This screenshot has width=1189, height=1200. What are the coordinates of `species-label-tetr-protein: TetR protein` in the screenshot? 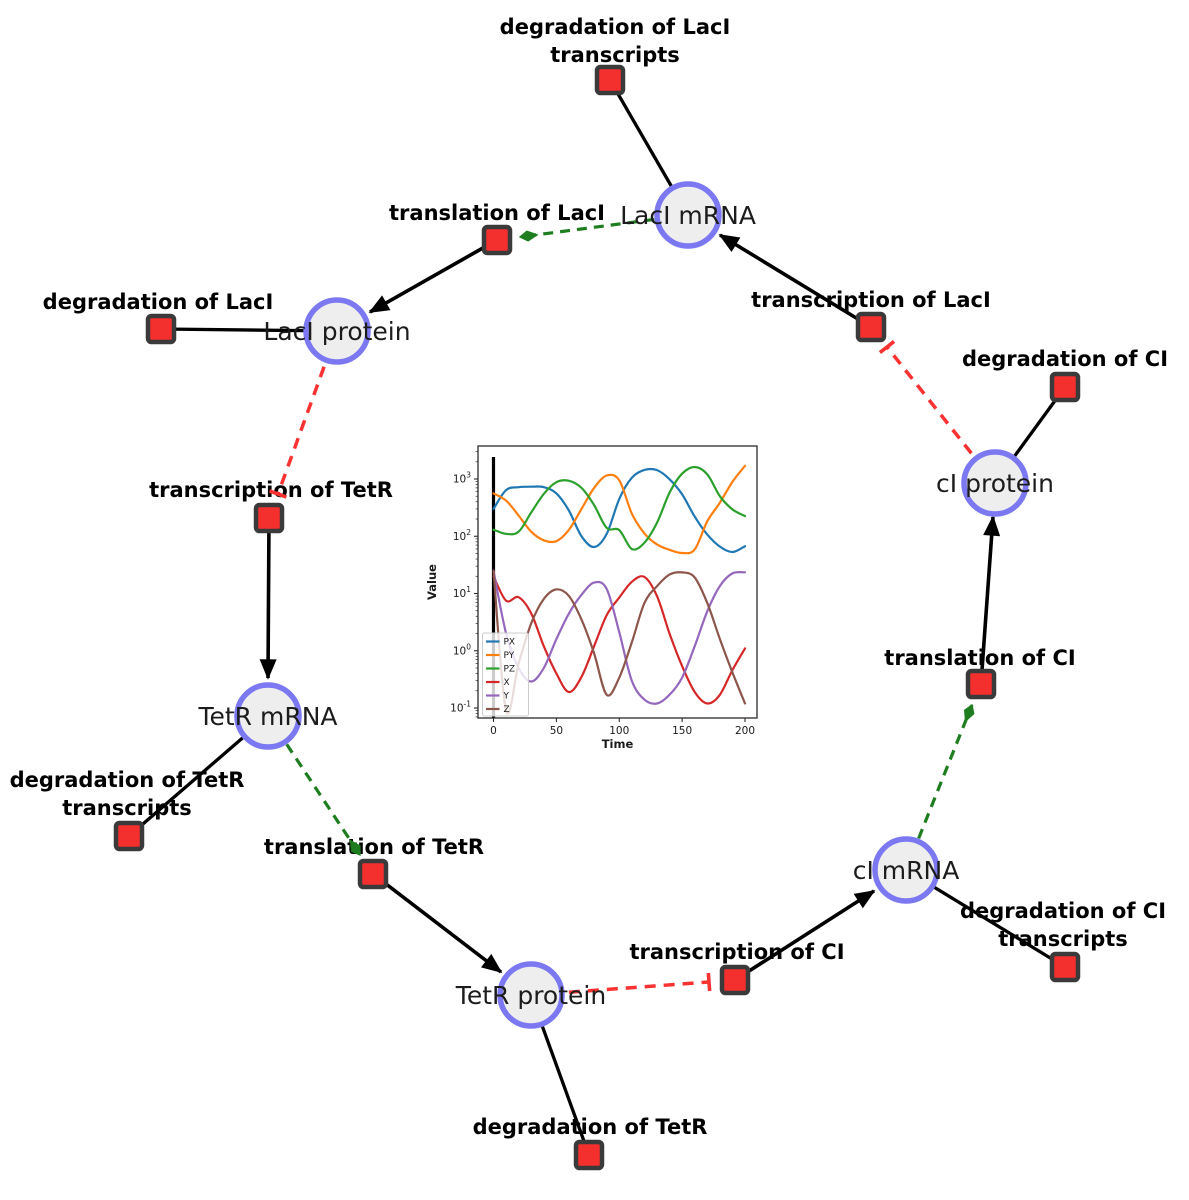 It's located at (530, 995).